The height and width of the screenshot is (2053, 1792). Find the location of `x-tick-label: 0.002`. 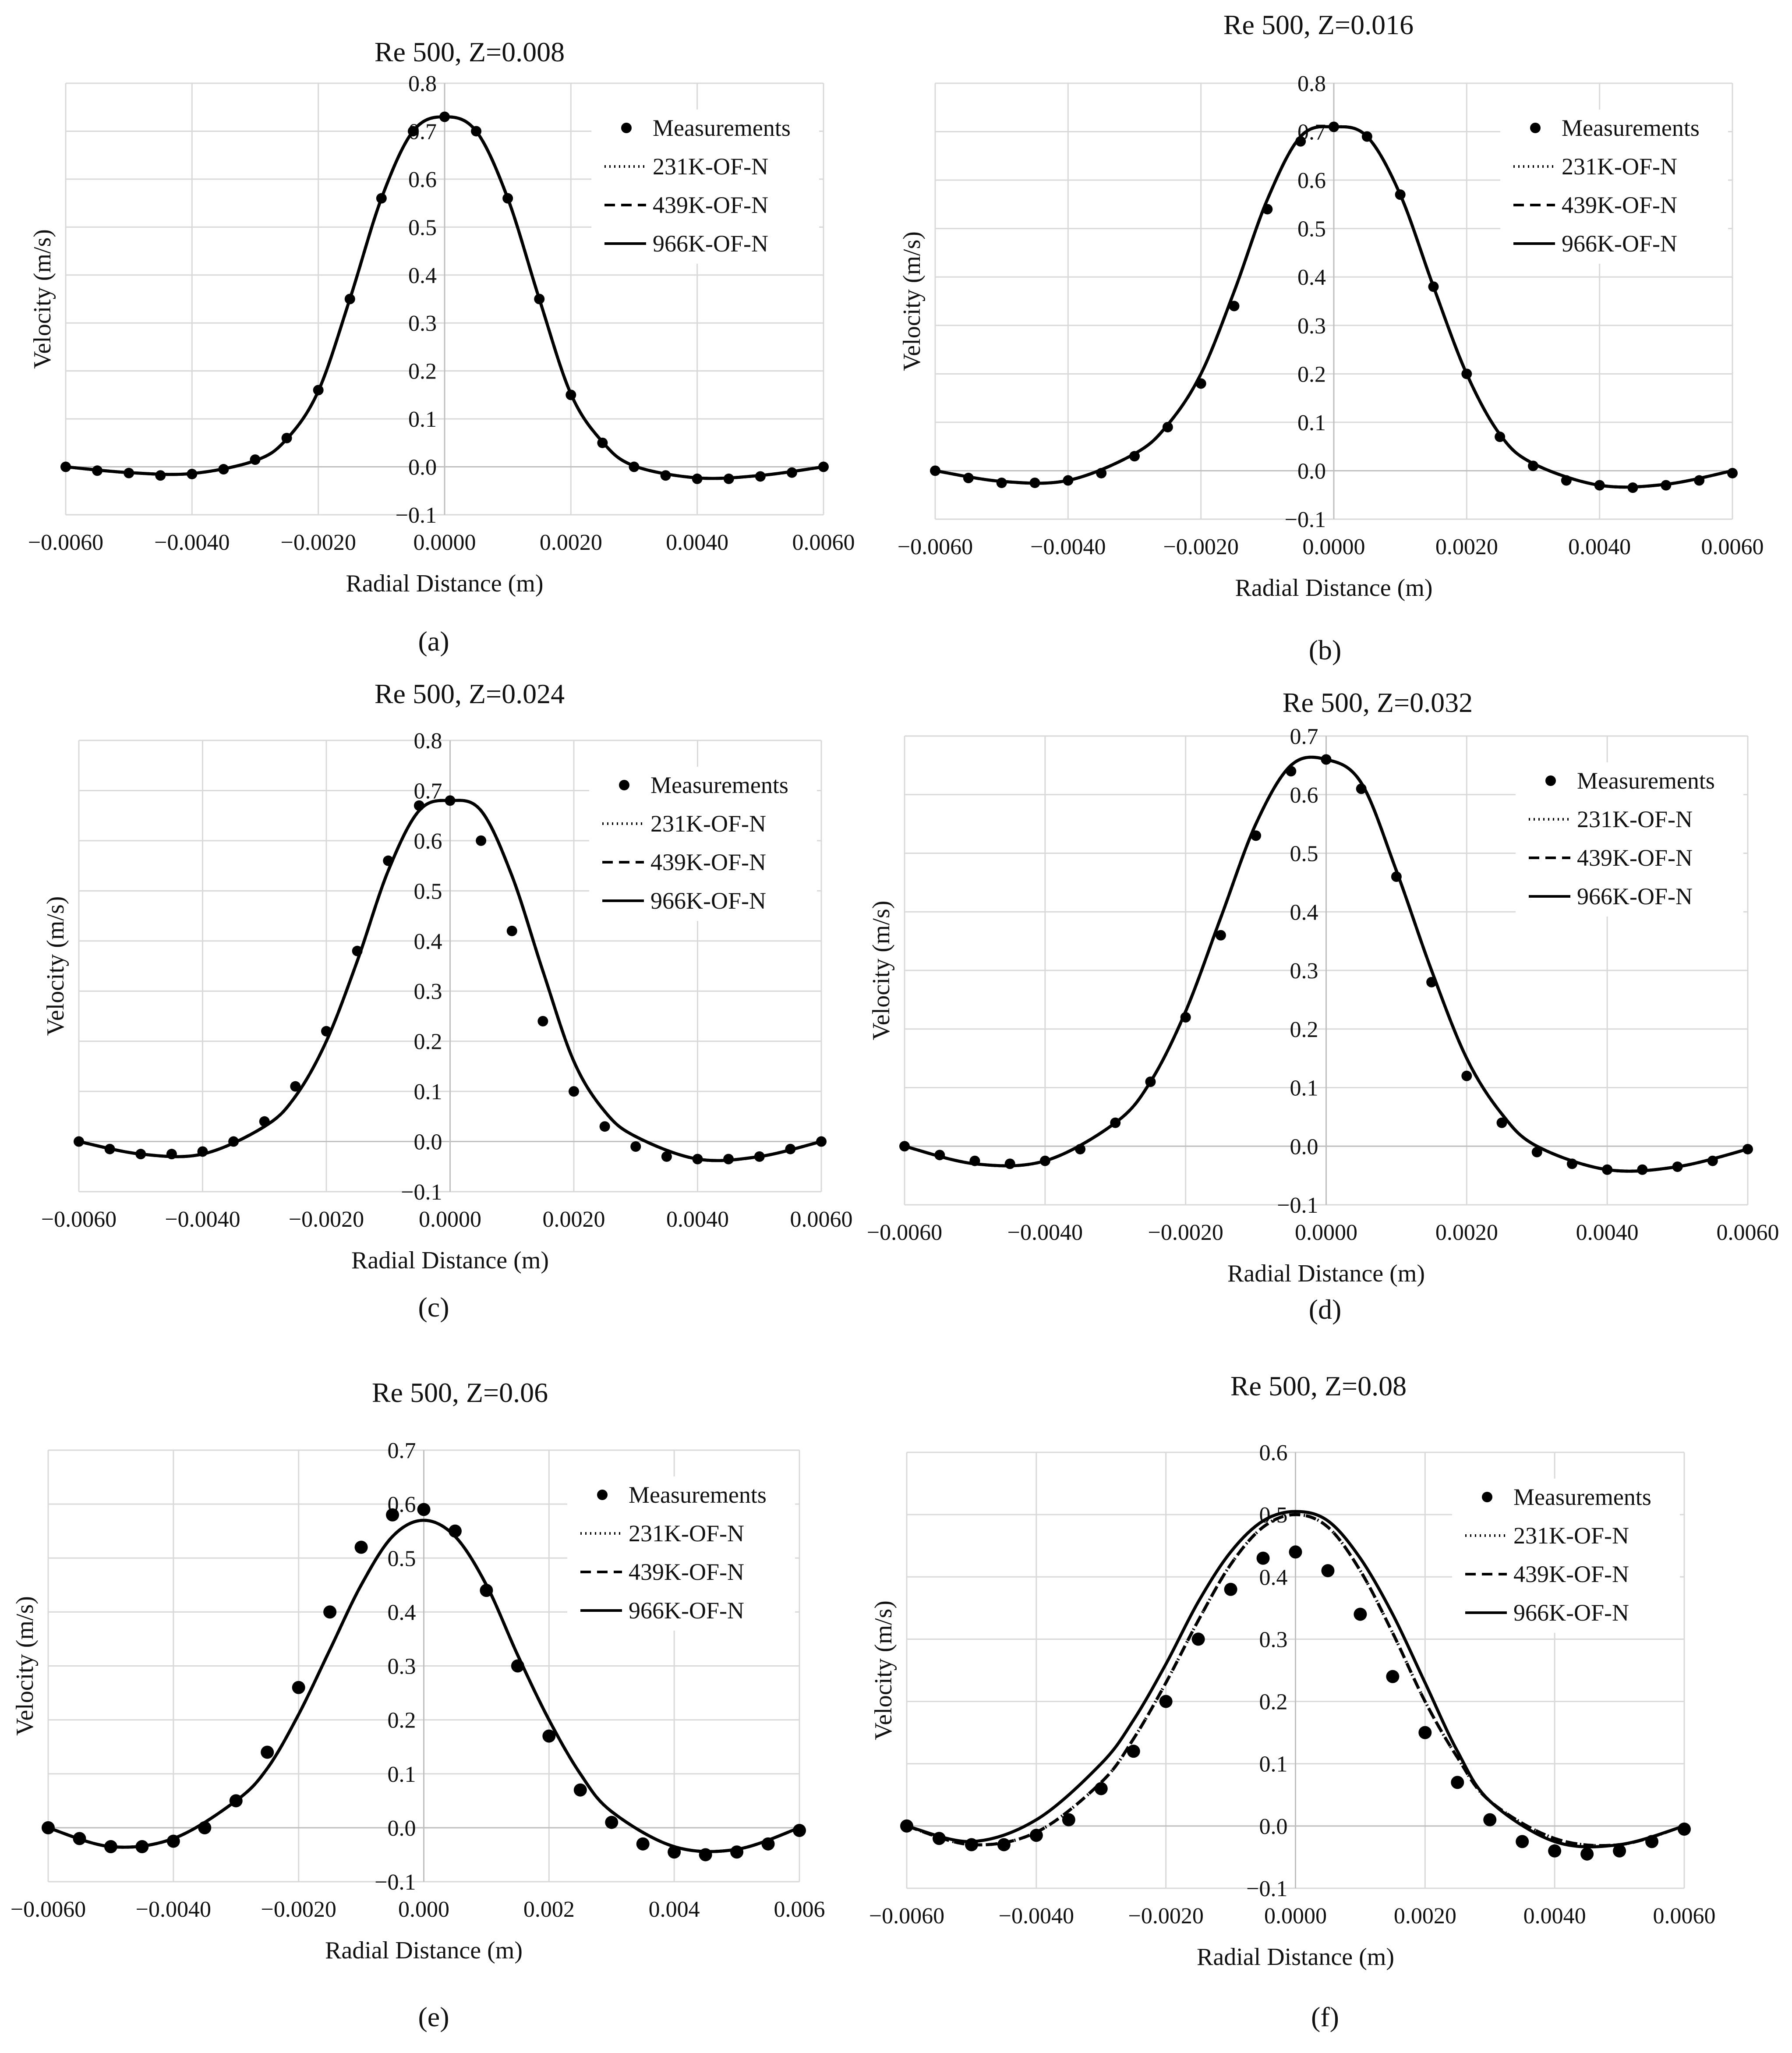

x-tick-label: 0.002 is located at coordinates (549, 1910).